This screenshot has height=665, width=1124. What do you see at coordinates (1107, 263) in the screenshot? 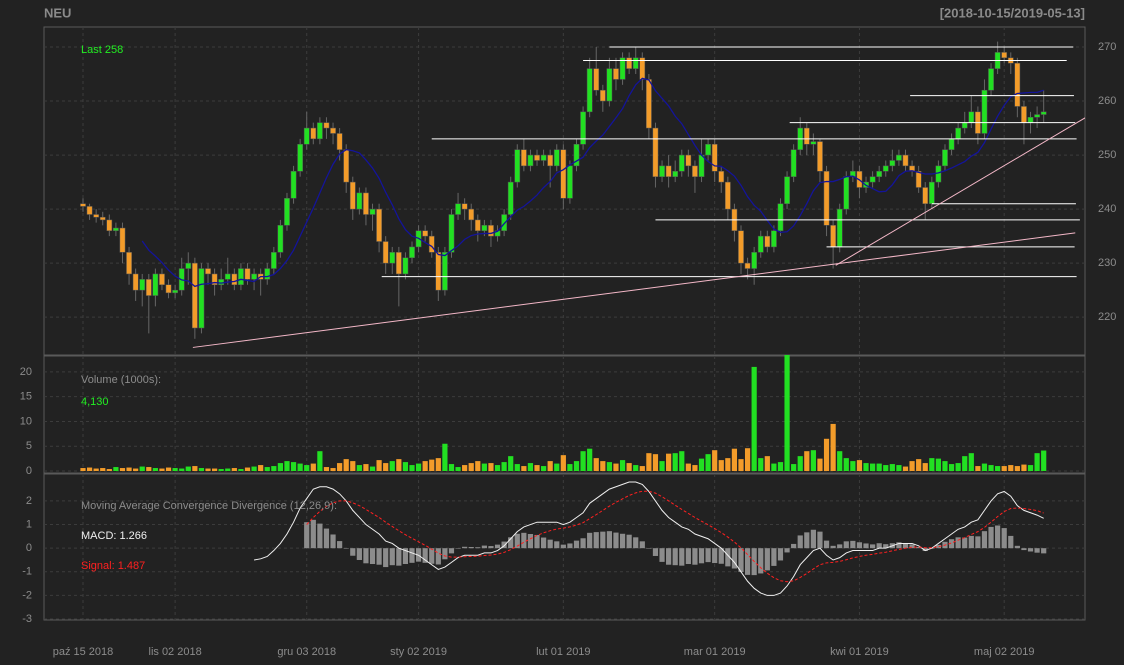
I see `y-tick-label: 230` at bounding box center [1107, 263].